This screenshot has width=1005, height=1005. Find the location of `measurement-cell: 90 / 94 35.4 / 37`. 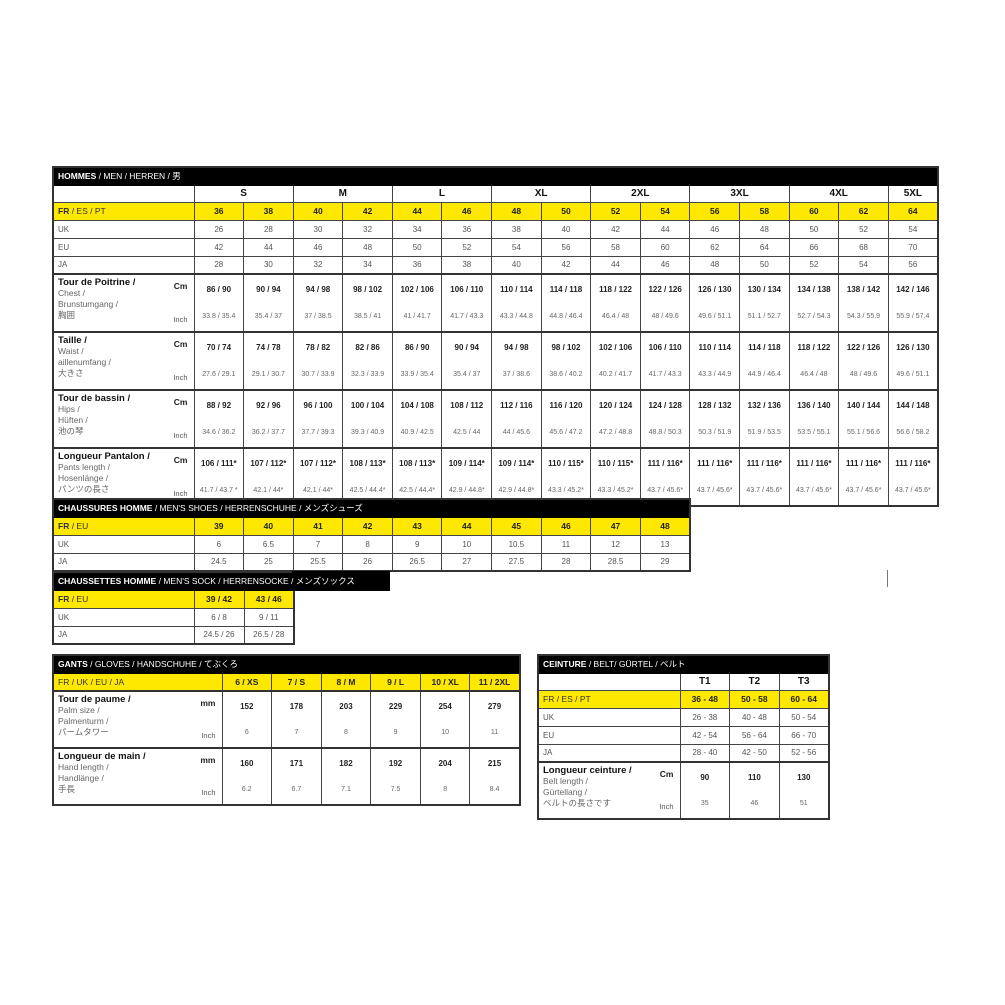

measurement-cell: 90 / 94 35.4 / 37 is located at coordinates (467, 361).